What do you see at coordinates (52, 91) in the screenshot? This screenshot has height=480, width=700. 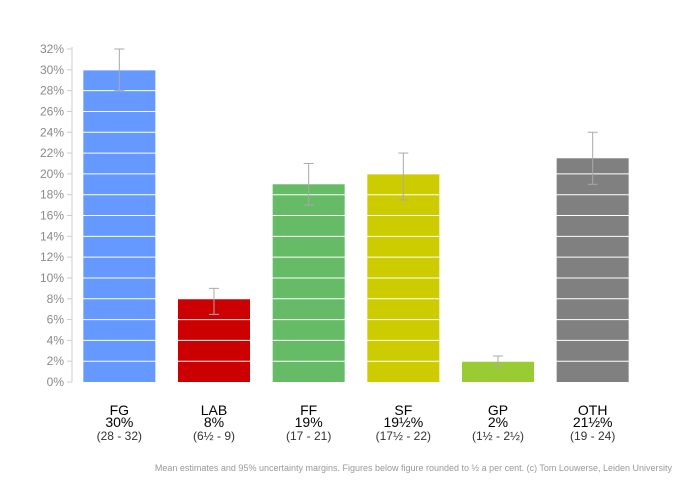 I see `y-tick-label: 28%` at bounding box center [52, 91].